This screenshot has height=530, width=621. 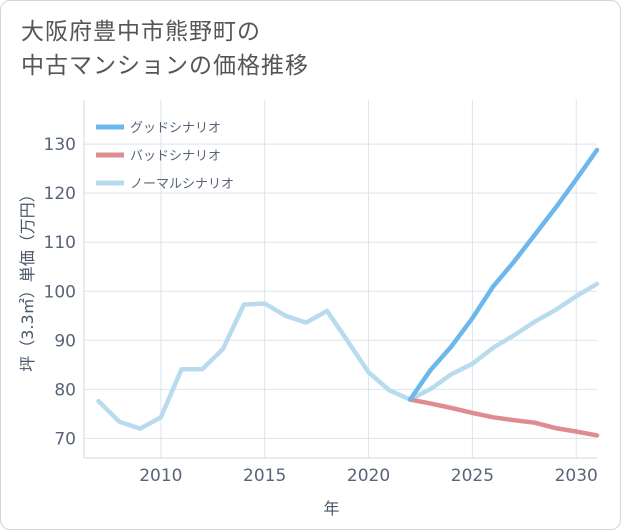 What do you see at coordinates (60, 243) in the screenshot?
I see `y-tick-label: 110` at bounding box center [60, 243].